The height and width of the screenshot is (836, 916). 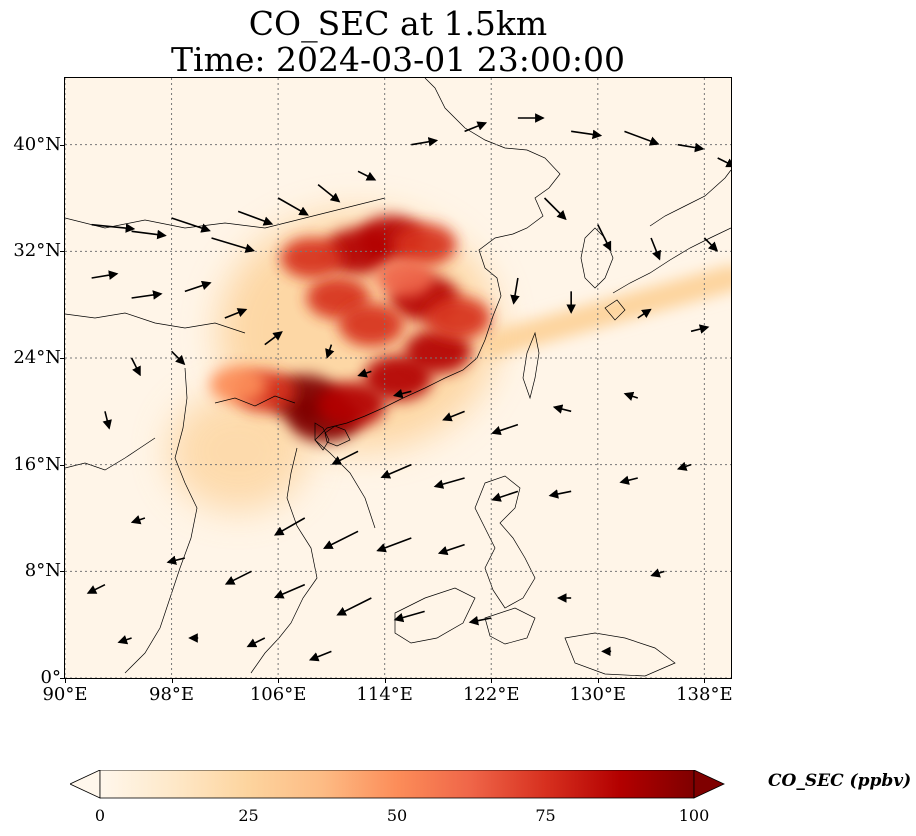 What do you see at coordinates (37, 144) in the screenshot?
I see `lat-tick-label: 40°N` at bounding box center [37, 144].